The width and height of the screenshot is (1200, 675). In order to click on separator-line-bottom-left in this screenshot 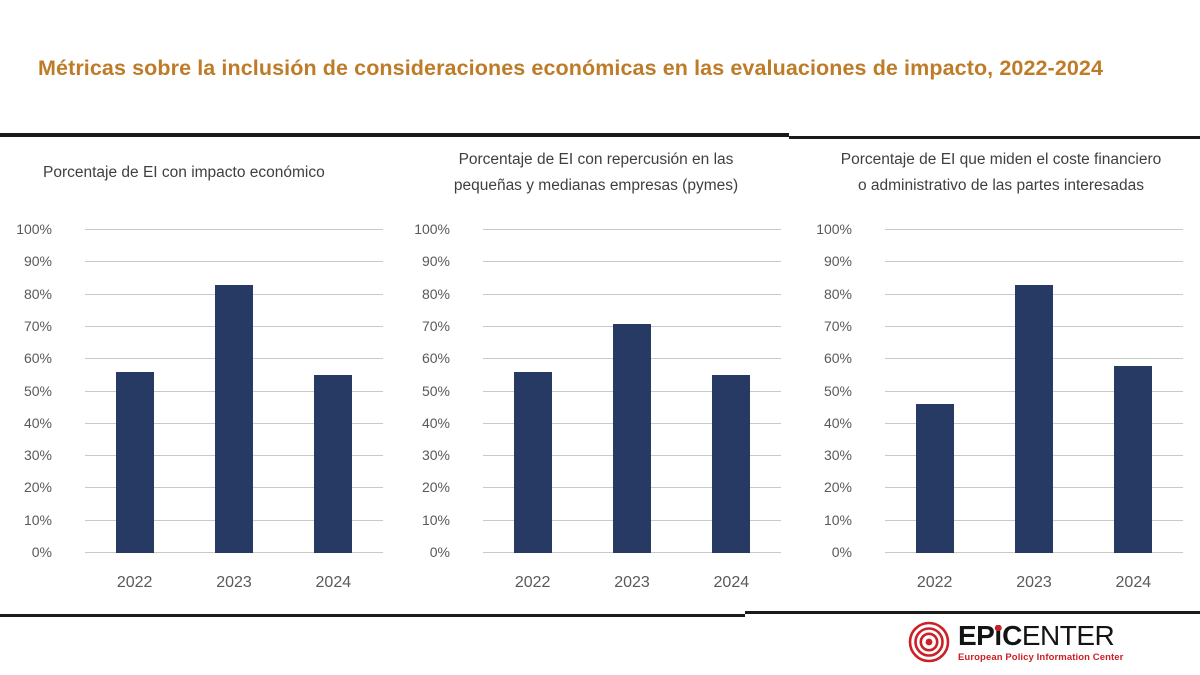, I will do `click(372, 615)`.